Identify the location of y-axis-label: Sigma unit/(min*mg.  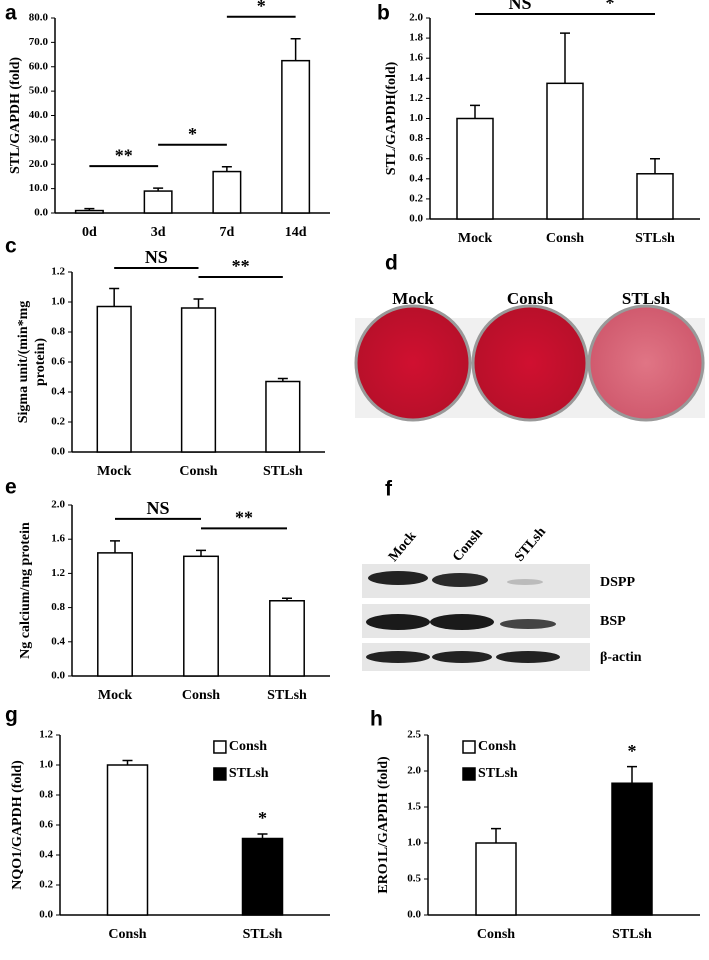
(23, 362).